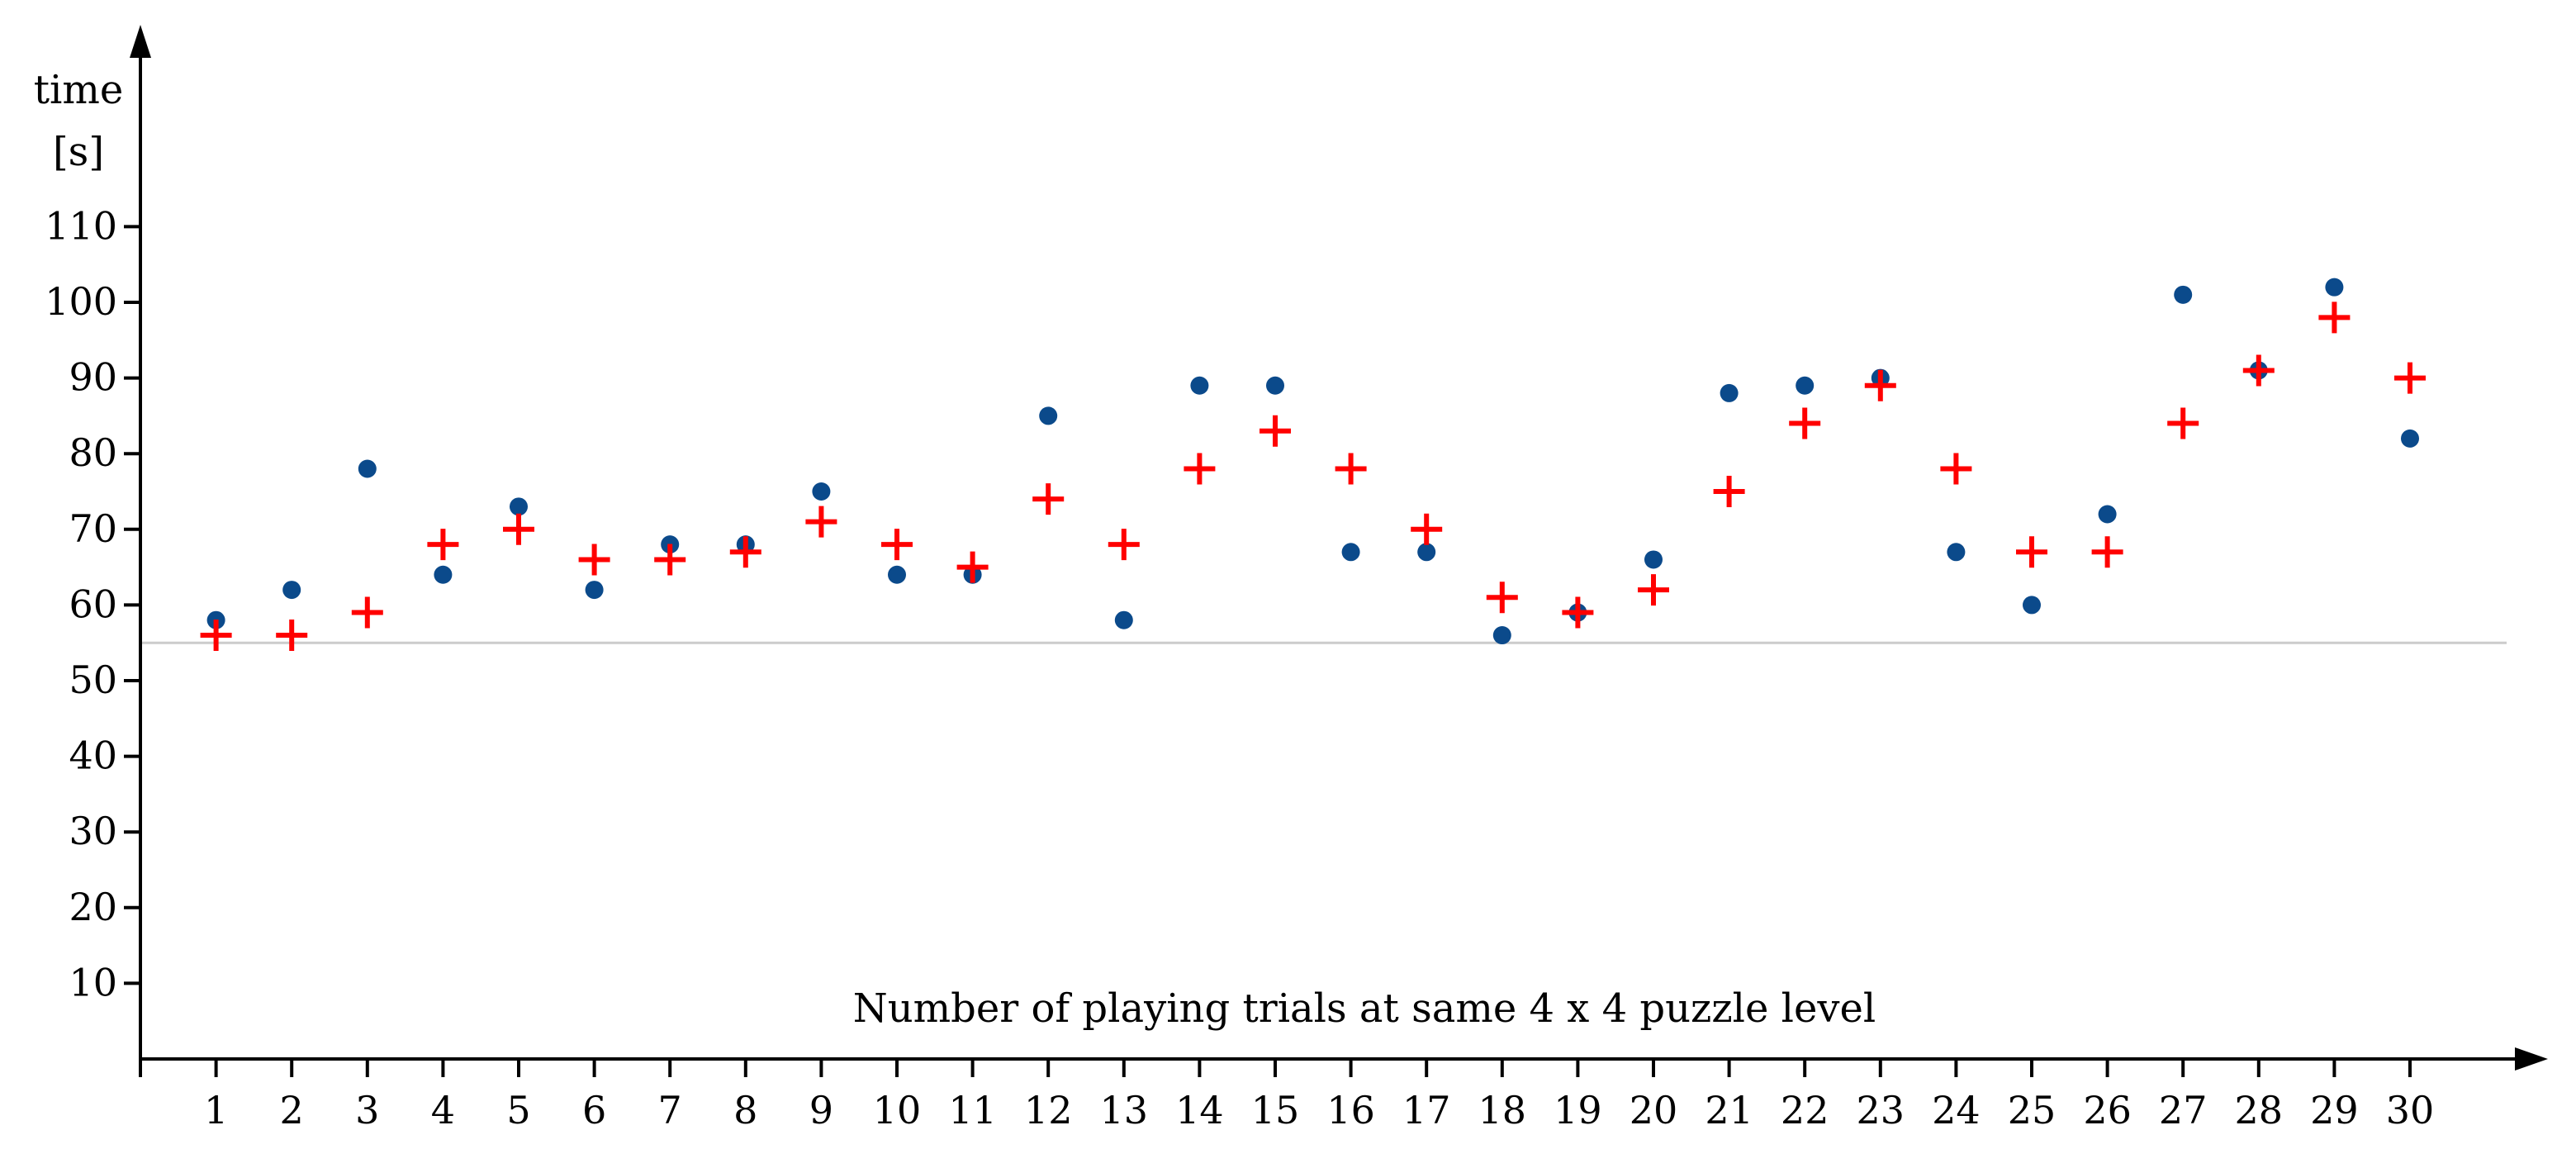  Describe the element at coordinates (2183, 1110) in the screenshot. I see `x-tick-label: 27` at that location.